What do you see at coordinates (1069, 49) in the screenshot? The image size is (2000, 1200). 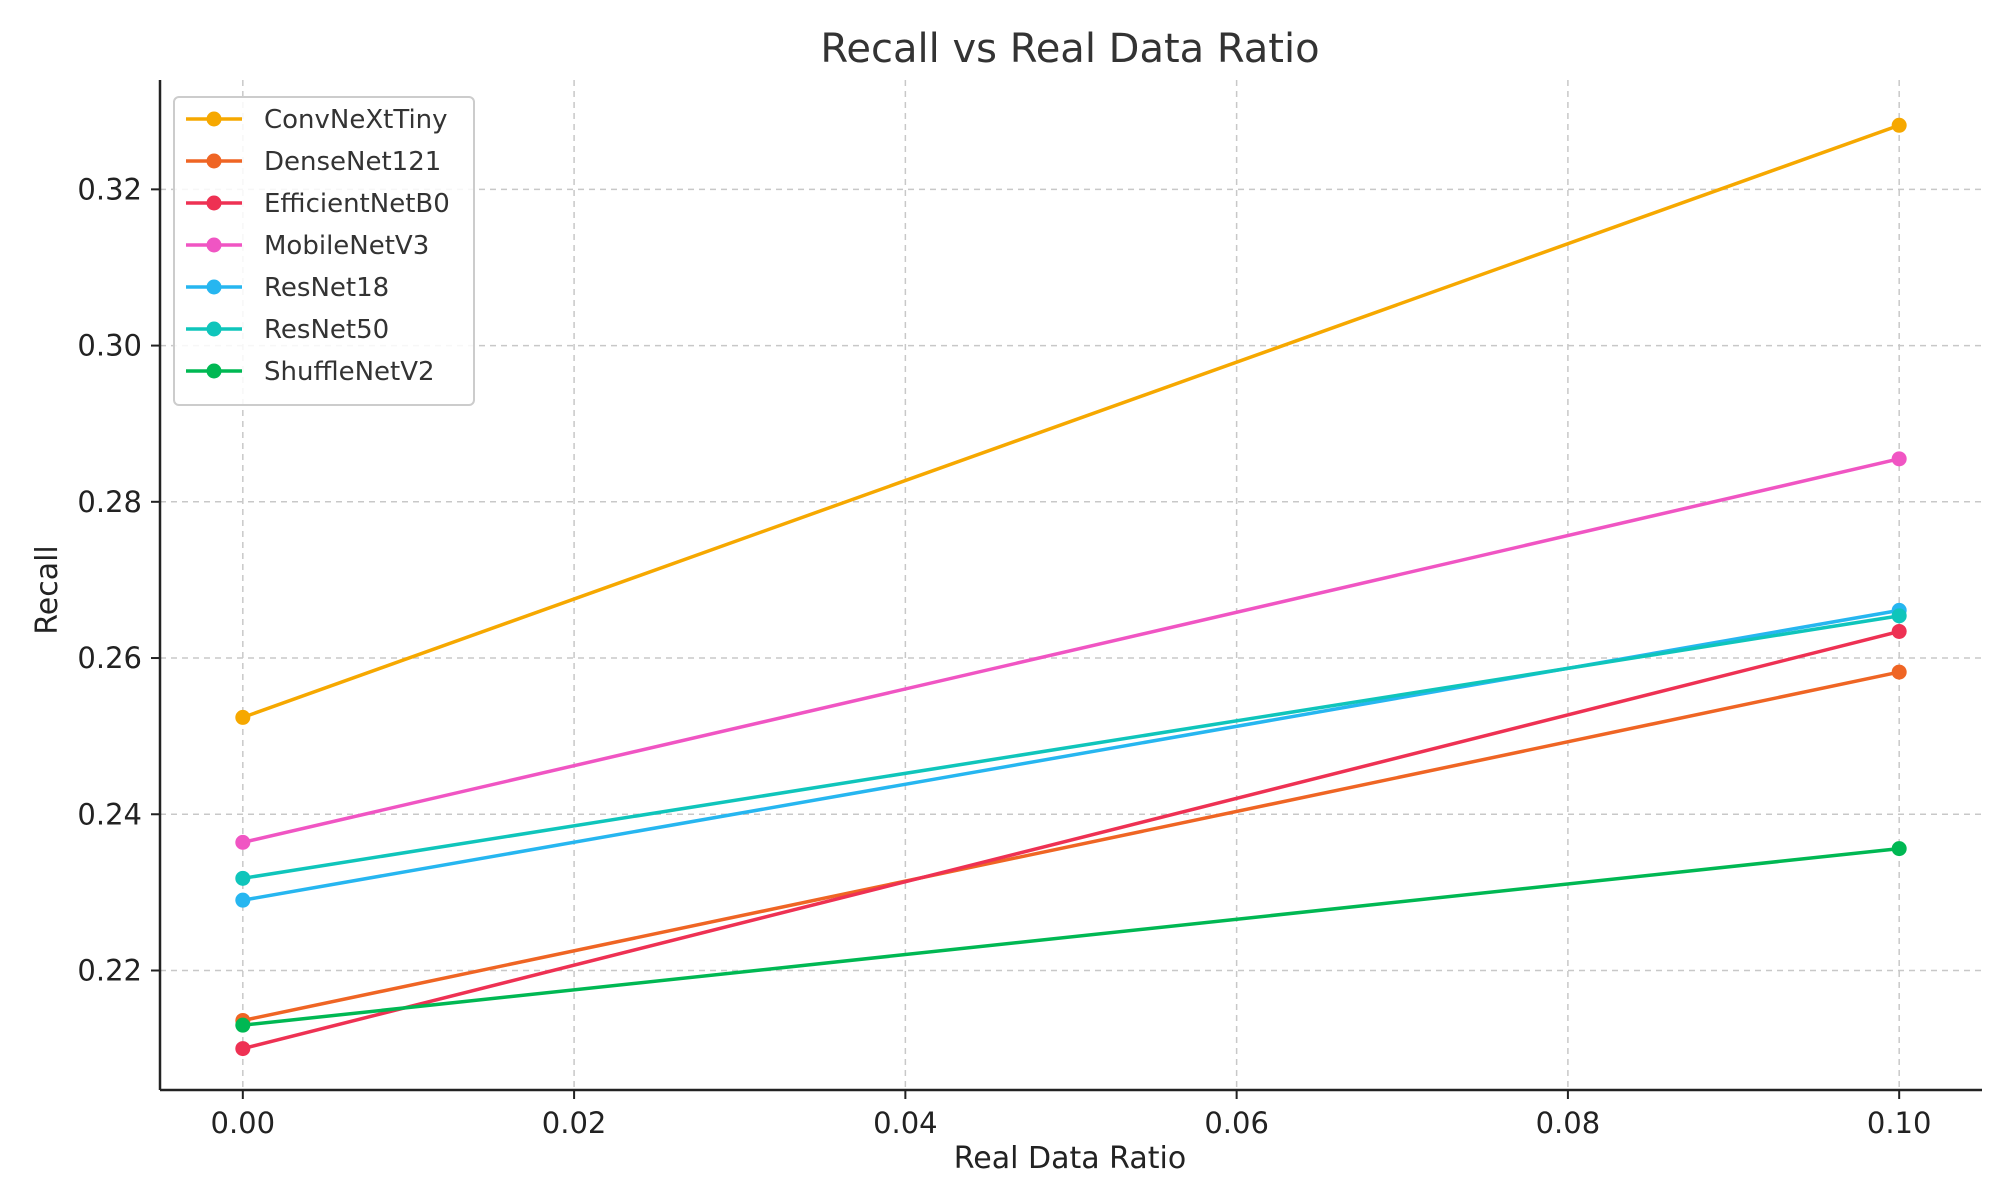 I see `chart-title: Recall vs Real Data Ratio` at bounding box center [1069, 49].